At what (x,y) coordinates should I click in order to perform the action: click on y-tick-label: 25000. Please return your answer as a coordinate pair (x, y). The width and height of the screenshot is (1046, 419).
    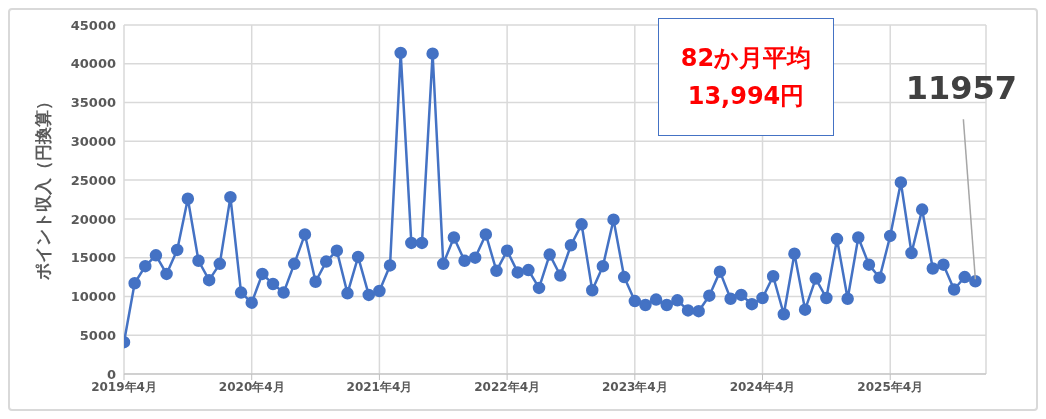
    Looking at the image, I should click on (93, 180).